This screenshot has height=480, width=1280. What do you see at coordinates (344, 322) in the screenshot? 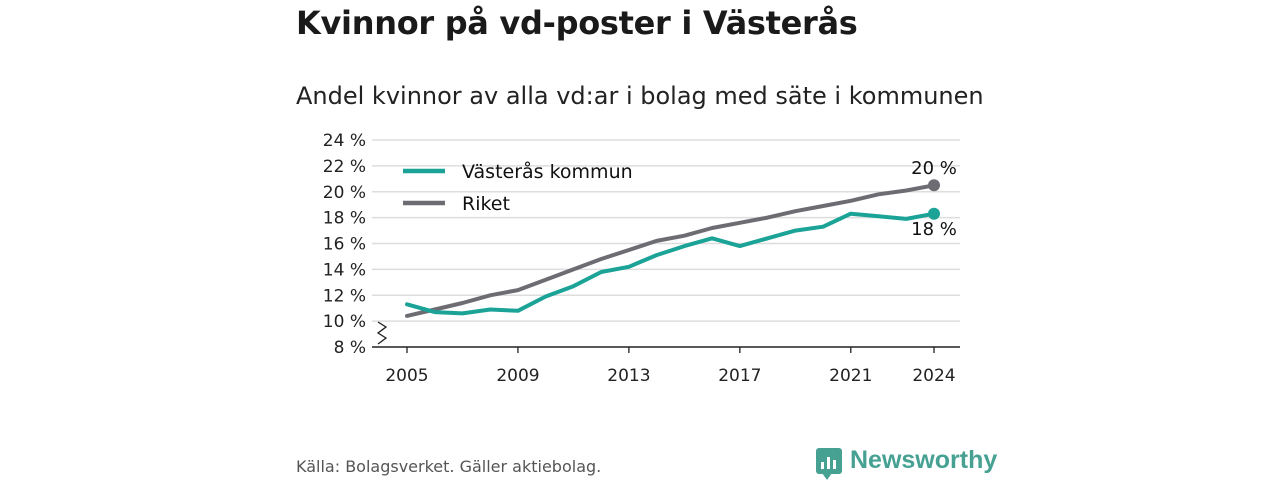
I see `y-tick-label: 10 %` at bounding box center [344, 322].